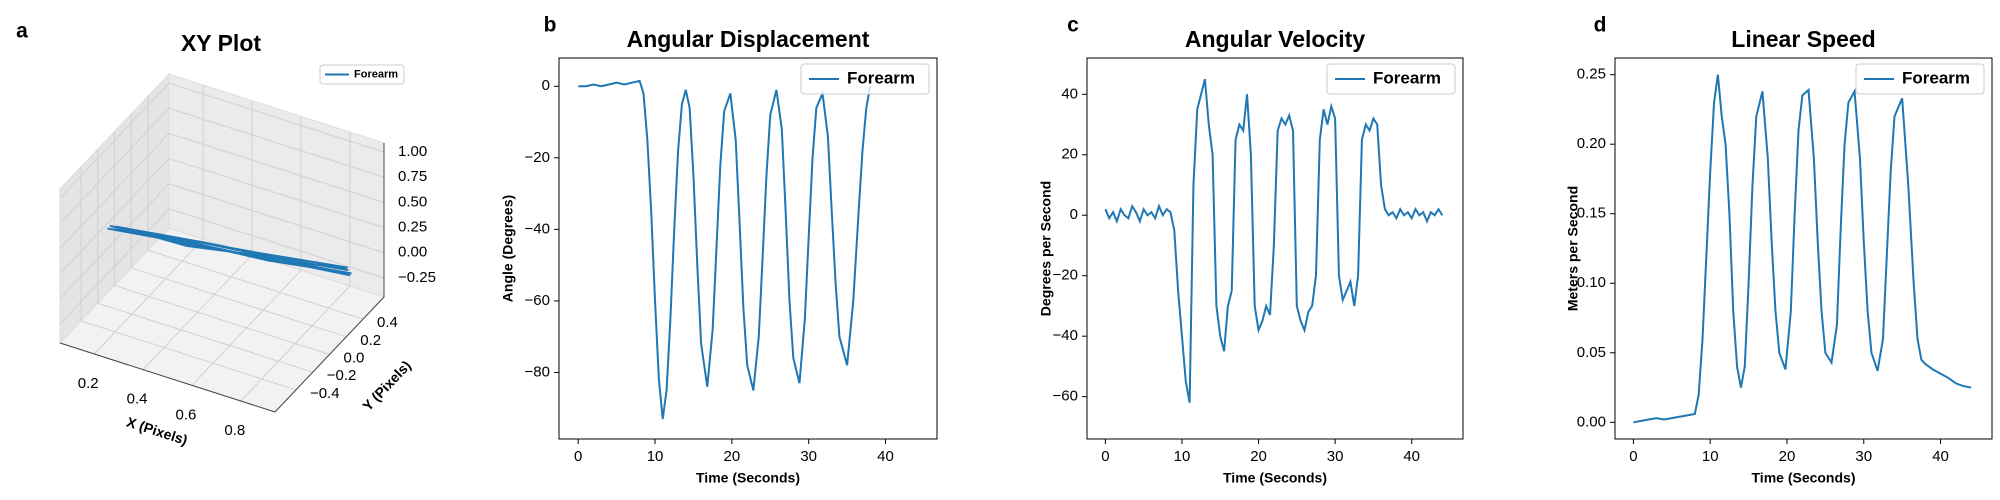 The image size is (2000, 500). I want to click on chart-title: Angular Displacement, so click(748, 39).